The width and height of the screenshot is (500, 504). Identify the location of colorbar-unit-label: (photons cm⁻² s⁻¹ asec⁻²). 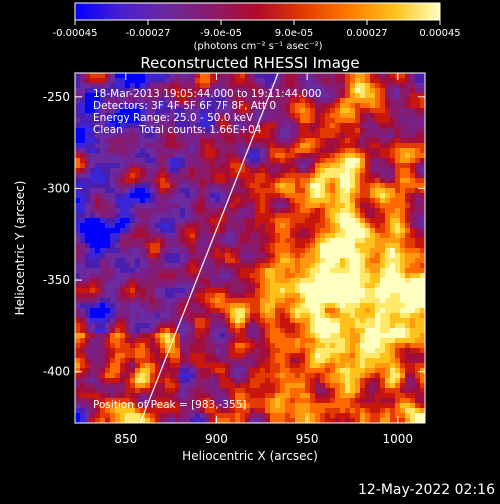
(257, 46).